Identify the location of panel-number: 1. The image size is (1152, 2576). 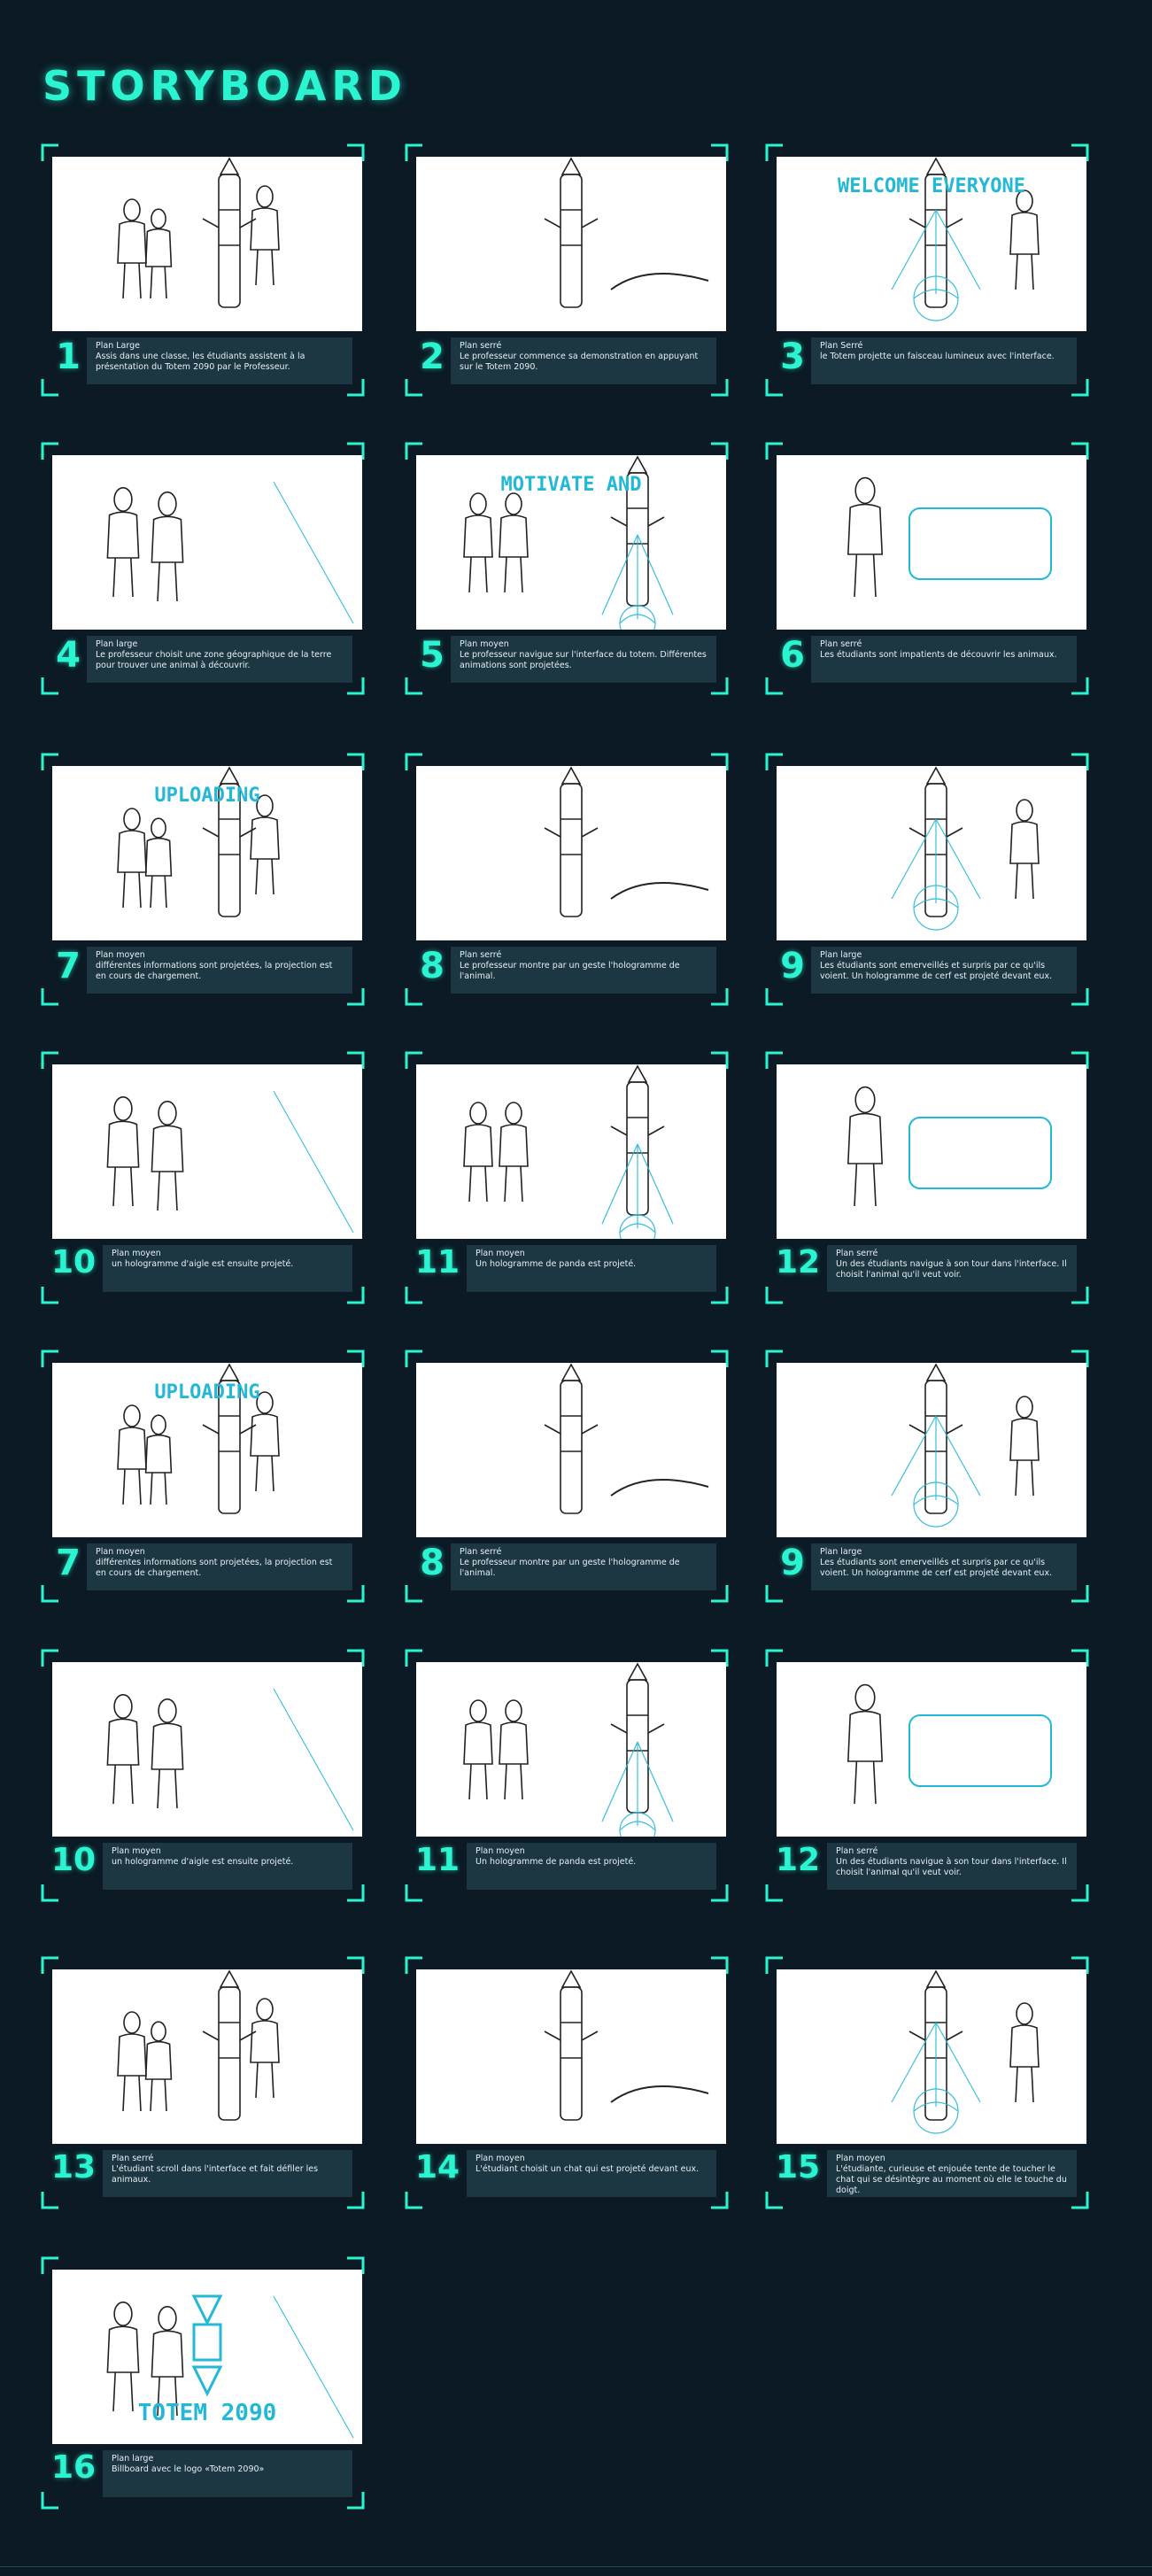
(68, 357).